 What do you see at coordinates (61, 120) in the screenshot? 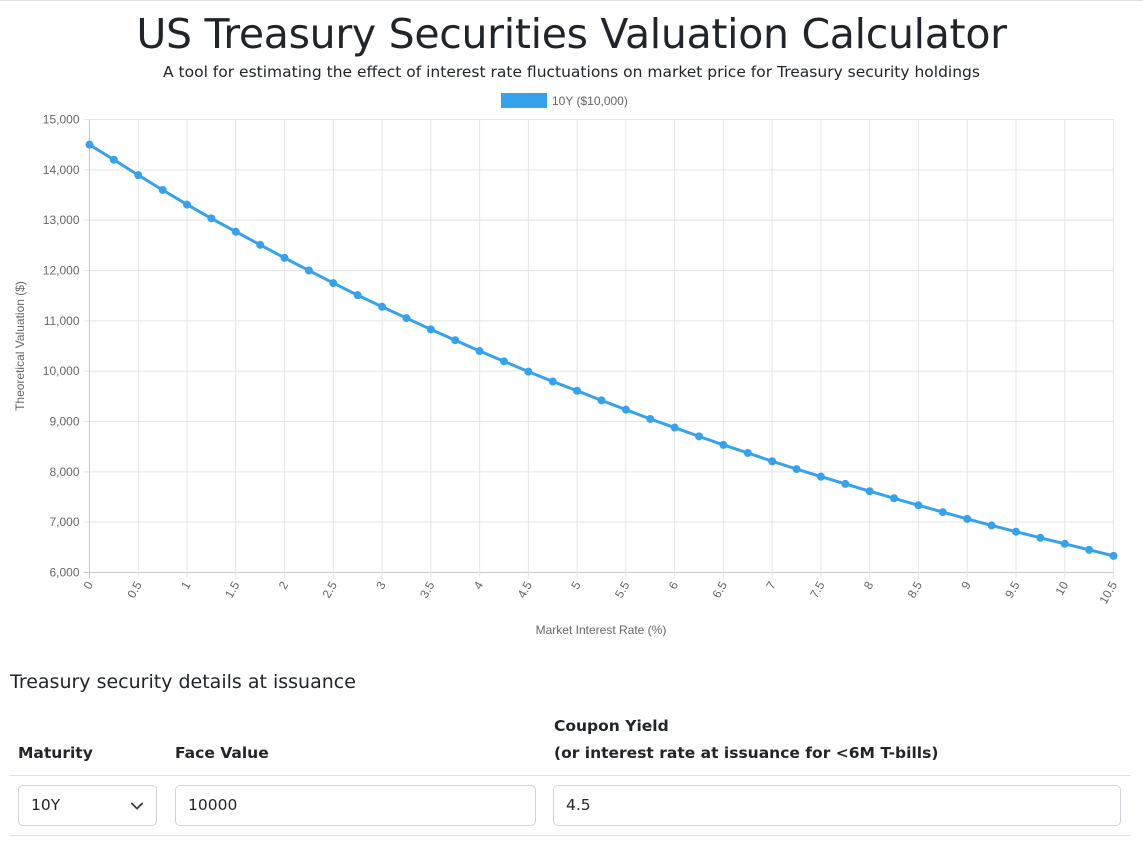
I see `y-tick-label: 15,000` at bounding box center [61, 120].